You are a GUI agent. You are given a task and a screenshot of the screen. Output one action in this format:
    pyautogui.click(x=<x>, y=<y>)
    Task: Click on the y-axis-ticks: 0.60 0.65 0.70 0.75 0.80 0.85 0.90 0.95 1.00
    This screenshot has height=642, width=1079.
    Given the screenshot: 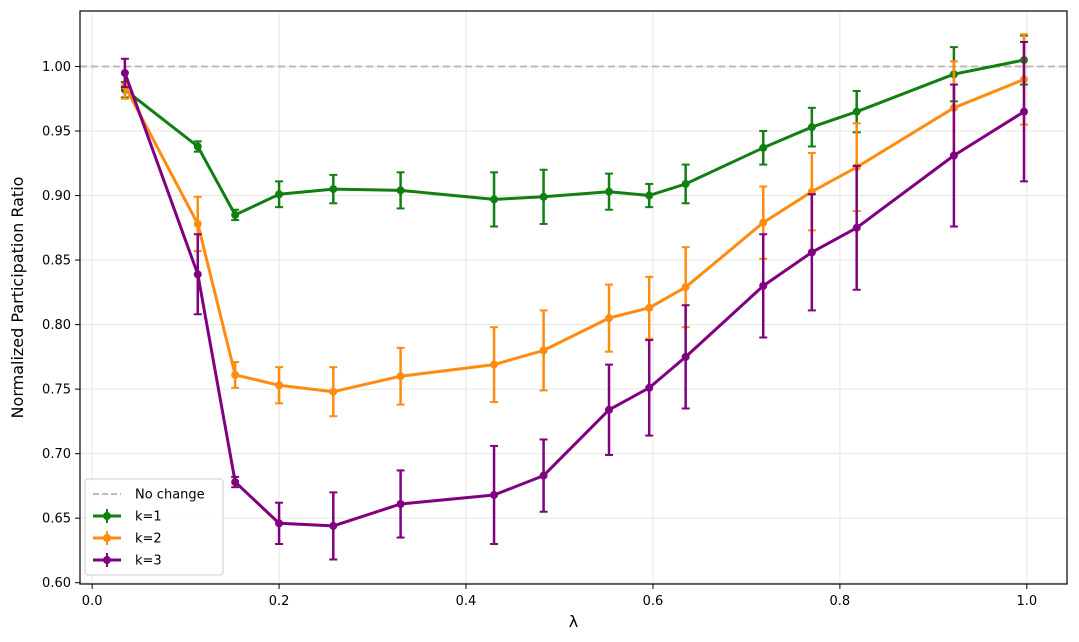 What is the action you would take?
    pyautogui.click(x=61, y=325)
    